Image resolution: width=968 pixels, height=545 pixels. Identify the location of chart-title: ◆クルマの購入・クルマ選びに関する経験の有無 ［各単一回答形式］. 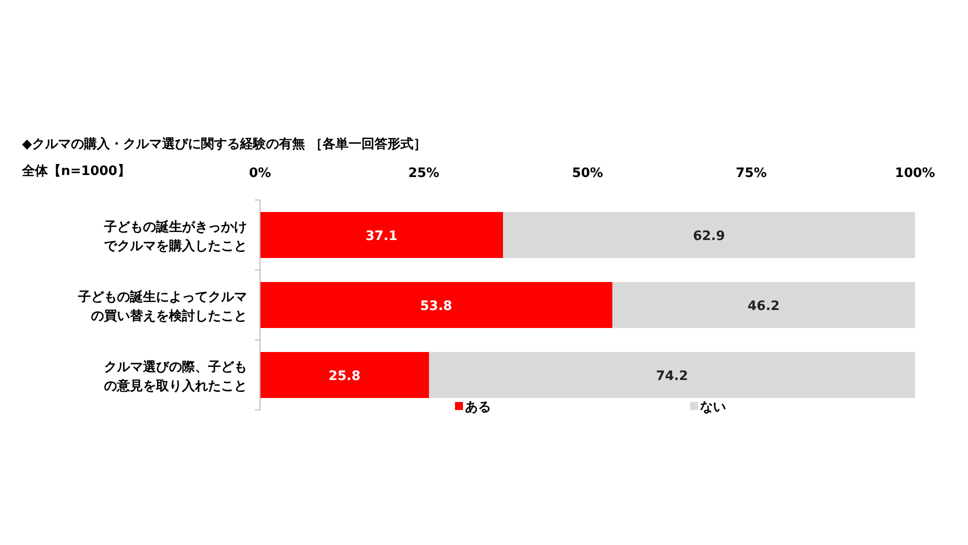
(224, 144).